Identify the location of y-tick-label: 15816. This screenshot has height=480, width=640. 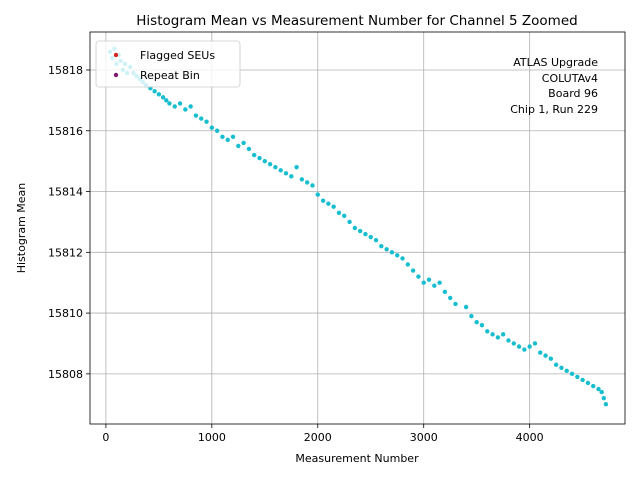
(65, 131).